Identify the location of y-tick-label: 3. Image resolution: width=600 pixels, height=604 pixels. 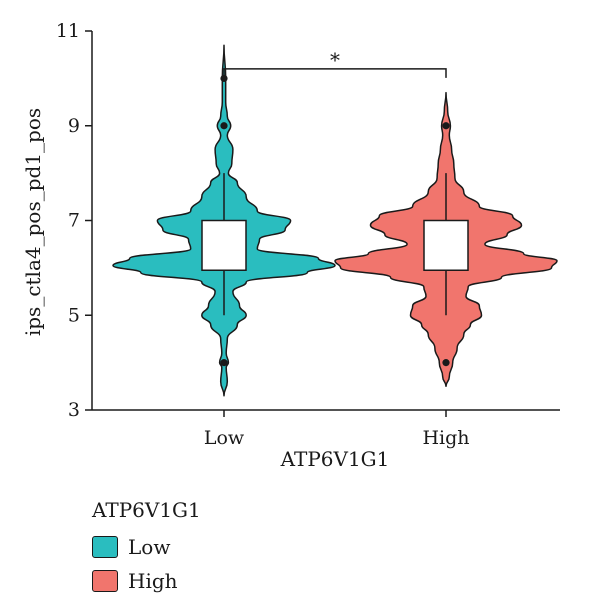
(74, 410).